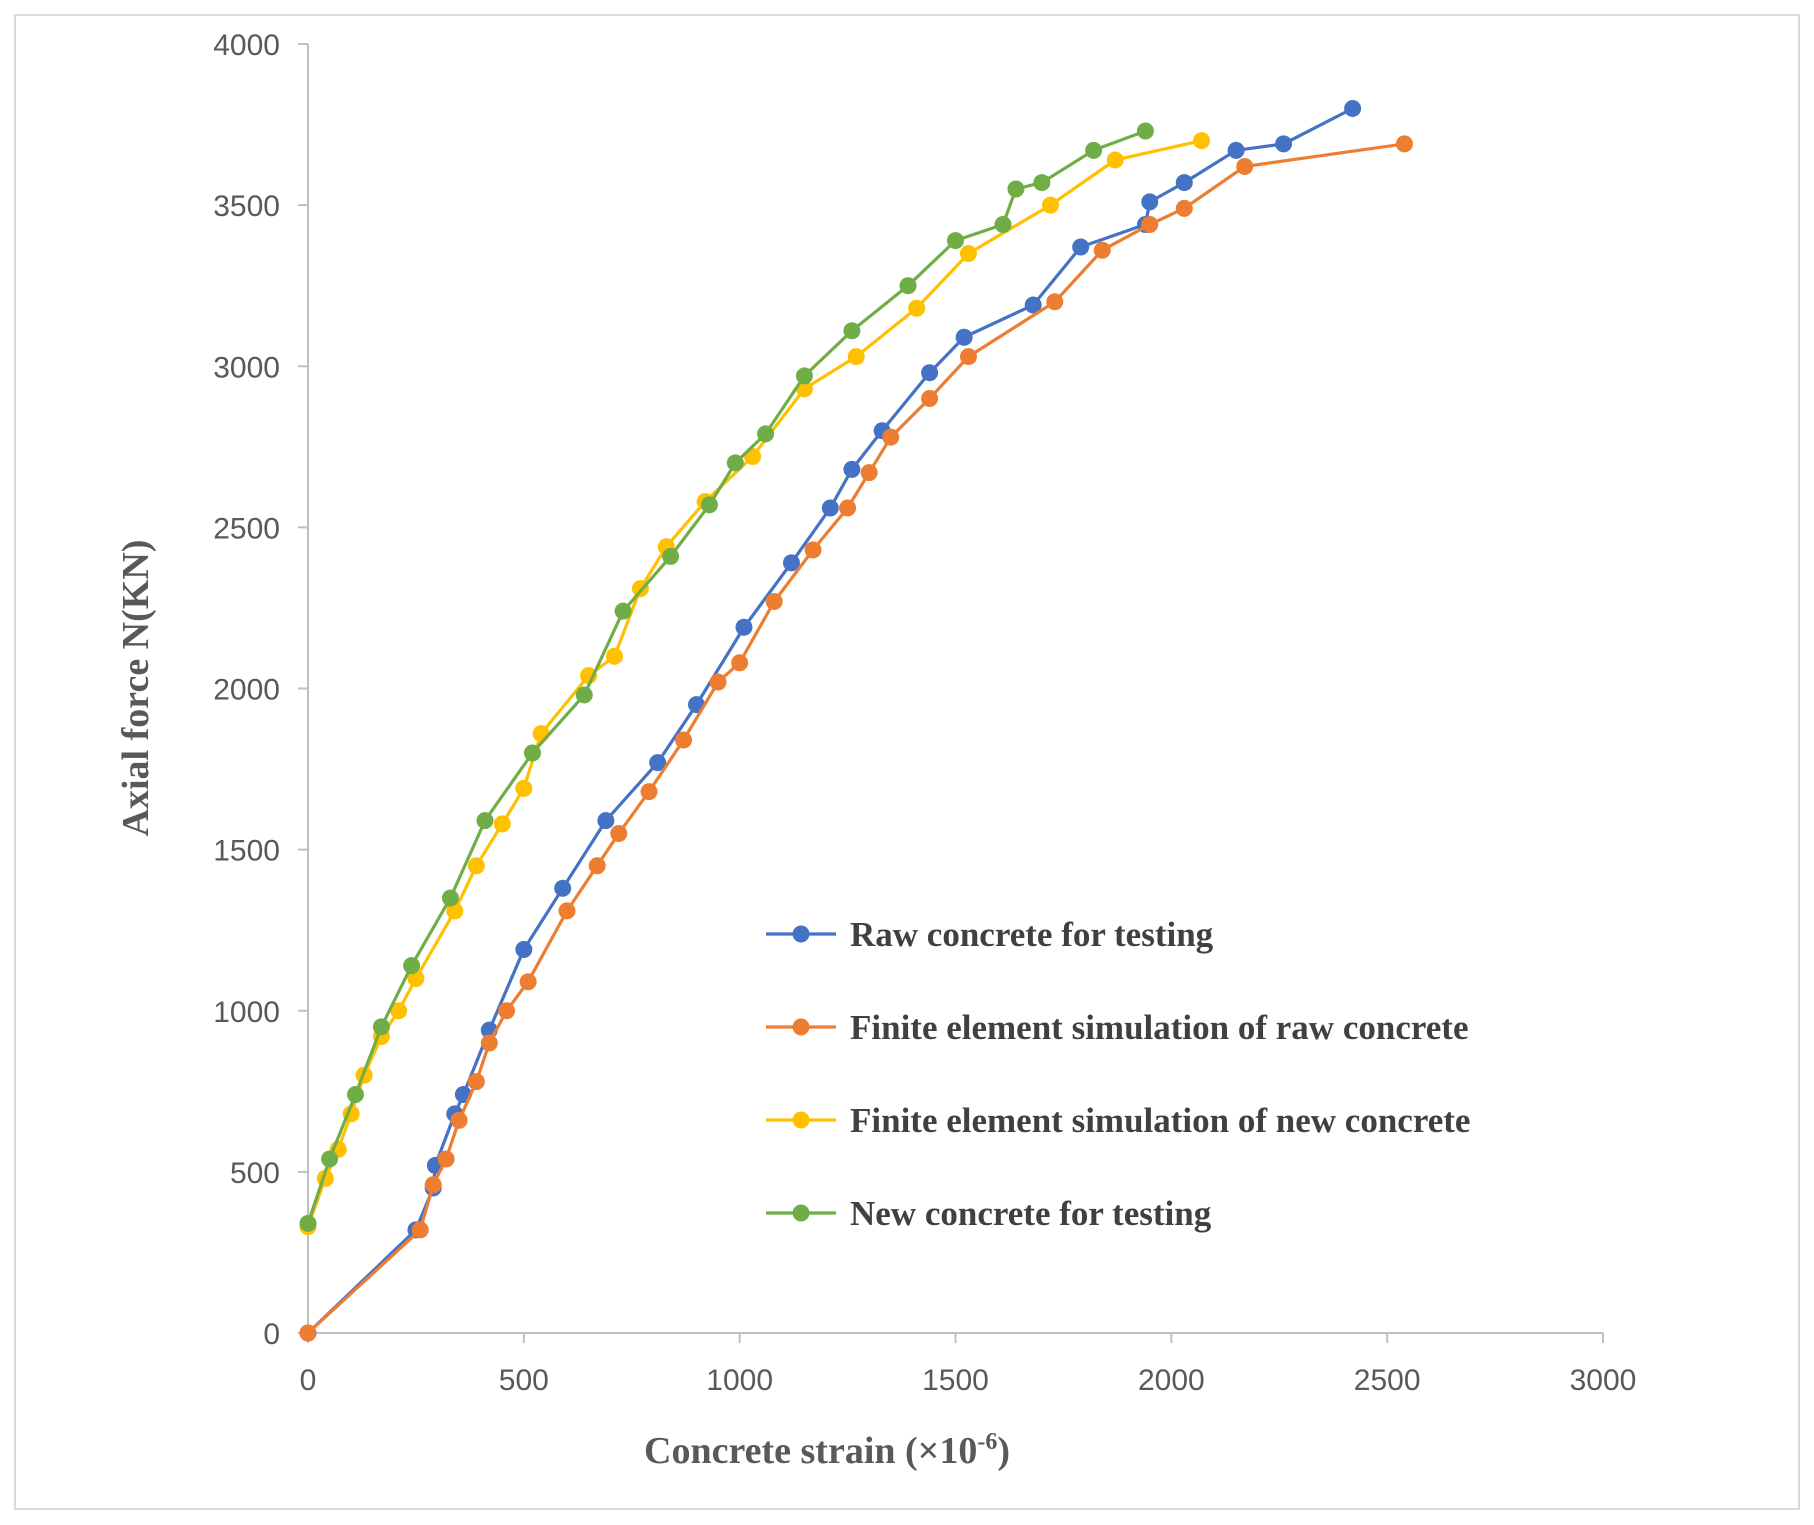 Image resolution: width=1814 pixels, height=1525 pixels. I want to click on y-tick-label: 1000, so click(246, 1012).